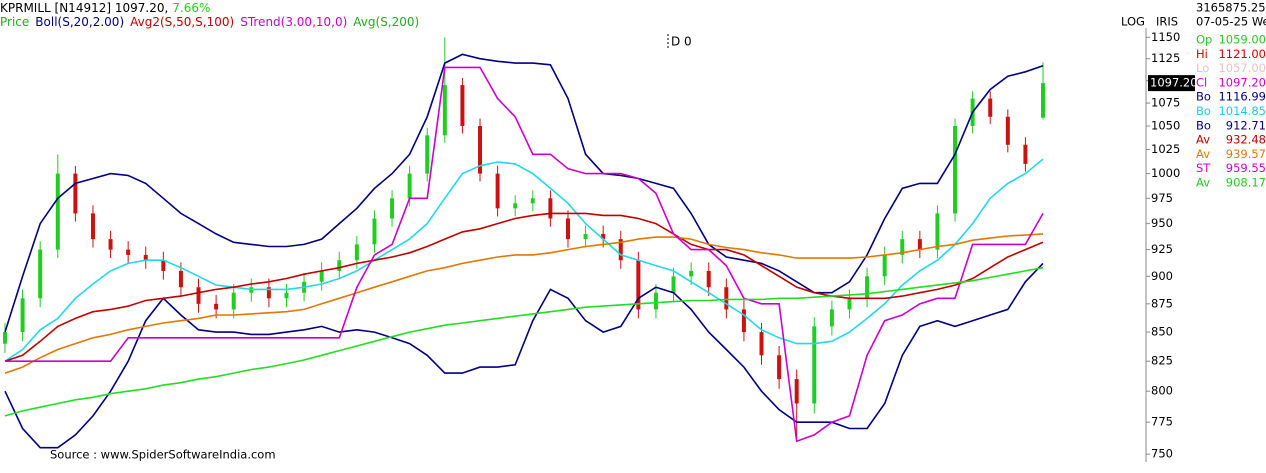  What do you see at coordinates (1167, 22) in the screenshot?
I see `study-label: IRIS` at bounding box center [1167, 22].